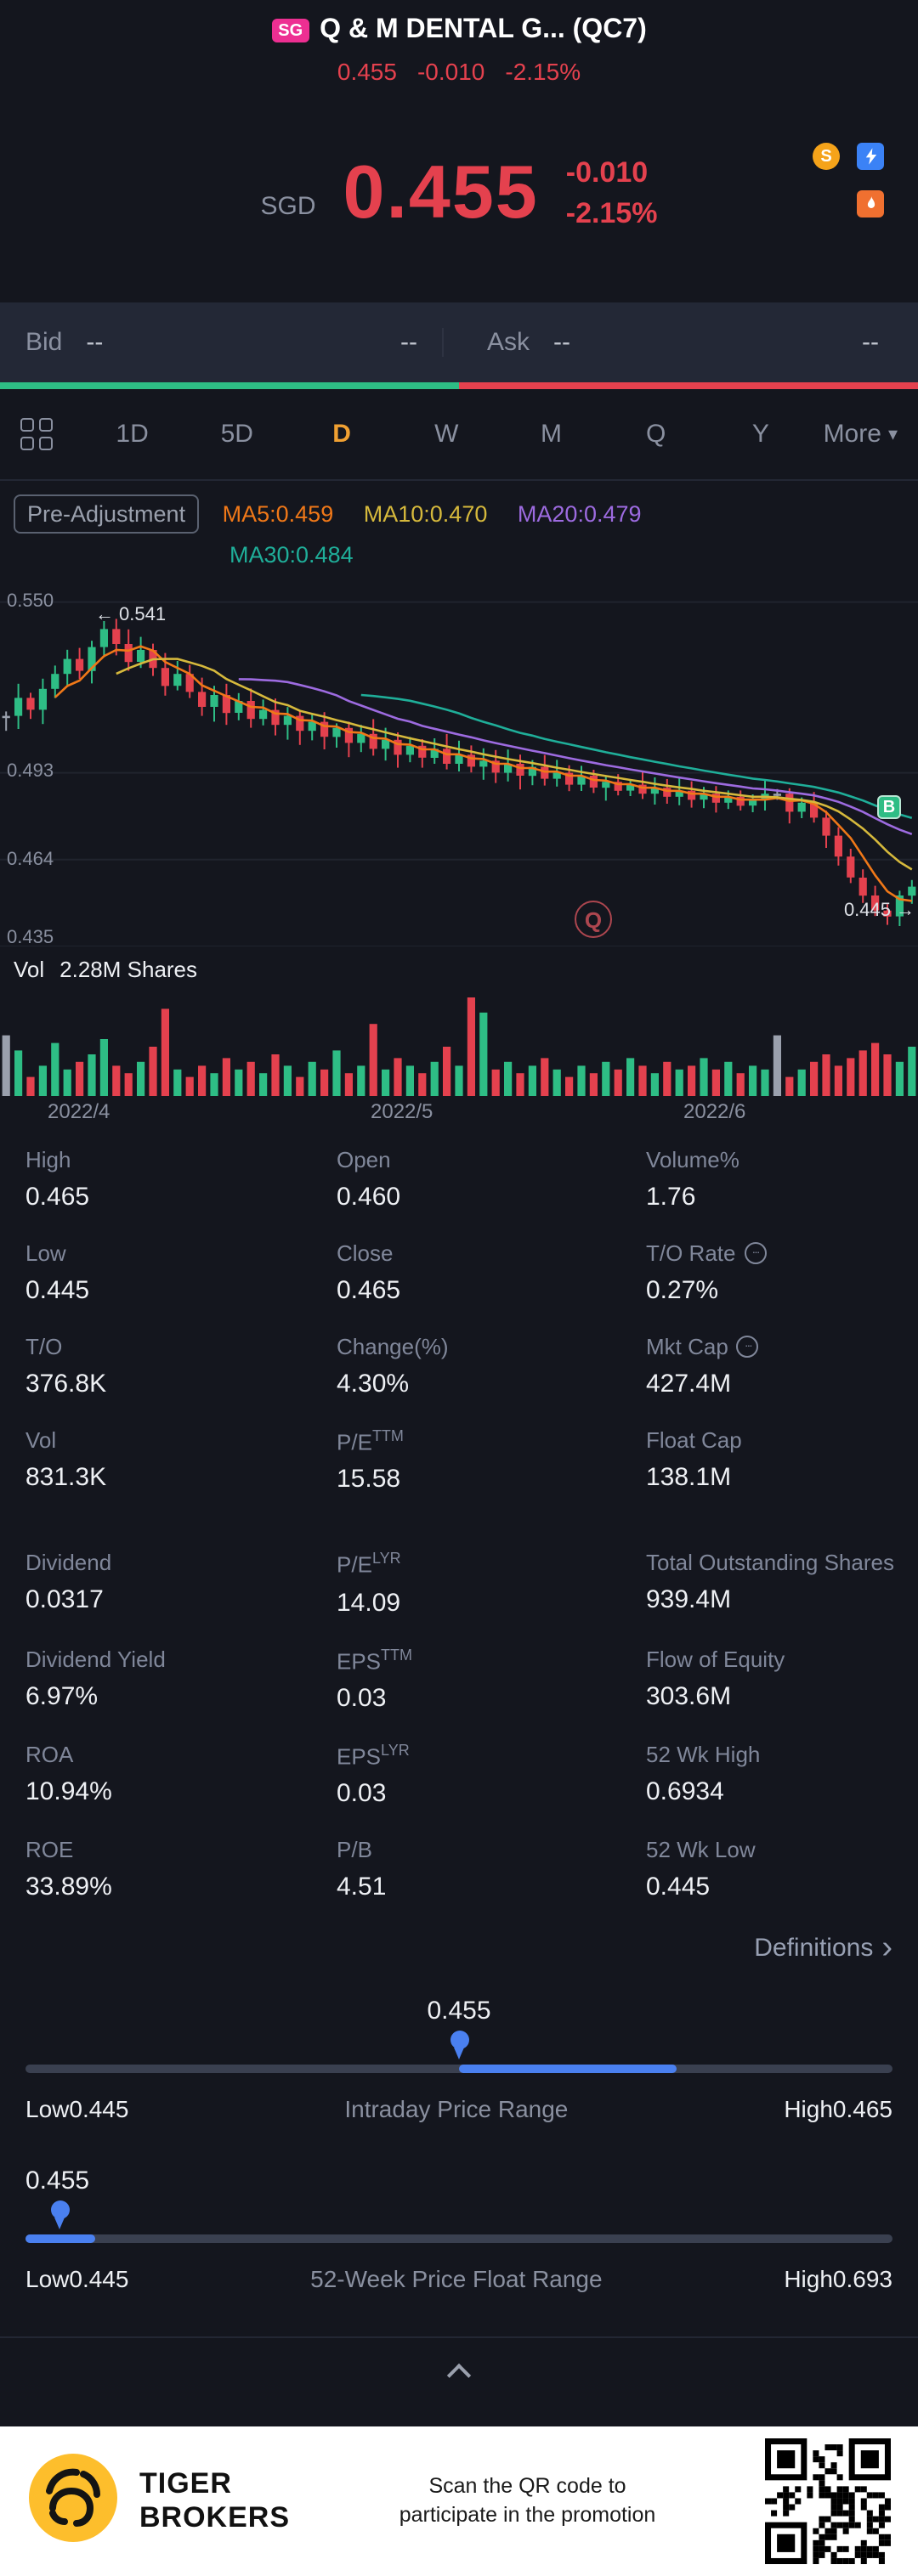 The height and width of the screenshot is (2576, 918). What do you see at coordinates (79, 1111) in the screenshot?
I see `x-axis-label: 2022/4` at bounding box center [79, 1111].